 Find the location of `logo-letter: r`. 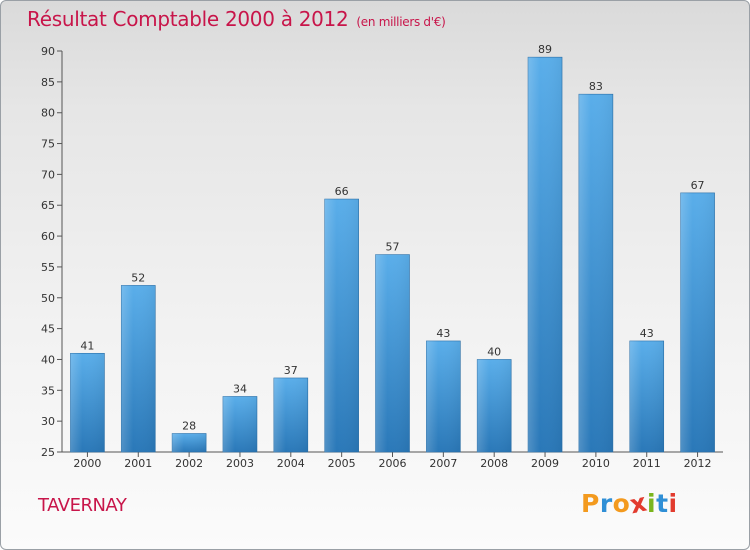

logo-letter: r is located at coordinates (606, 503).